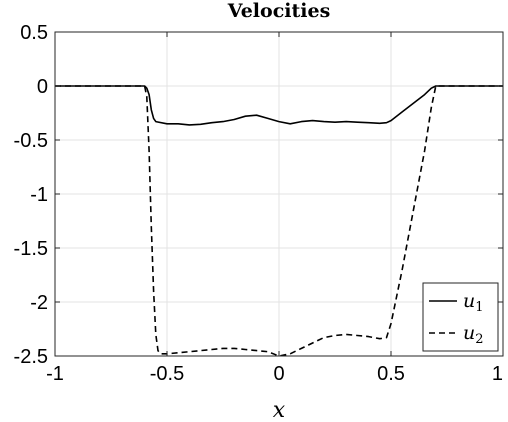 This screenshot has height=422, width=508. I want to click on x-axis-label: x, so click(279, 410).